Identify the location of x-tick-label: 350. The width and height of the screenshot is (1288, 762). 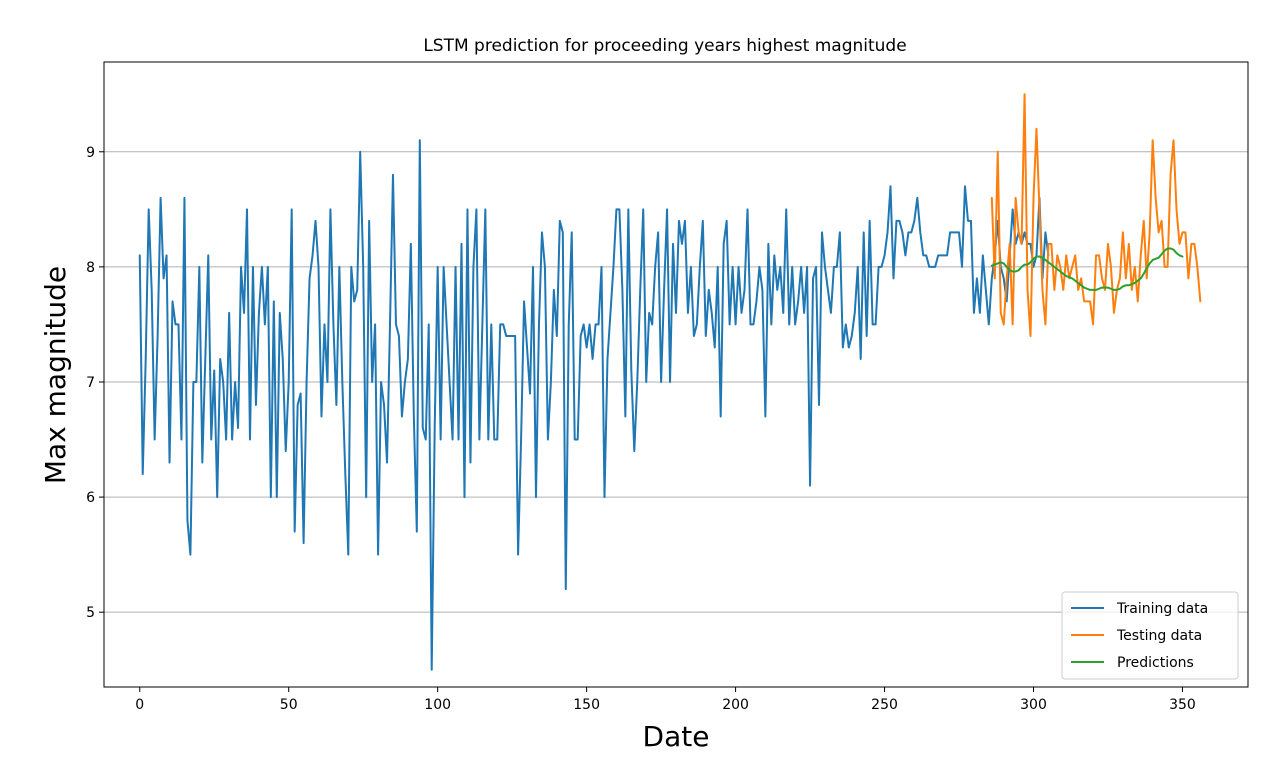
(1182, 705).